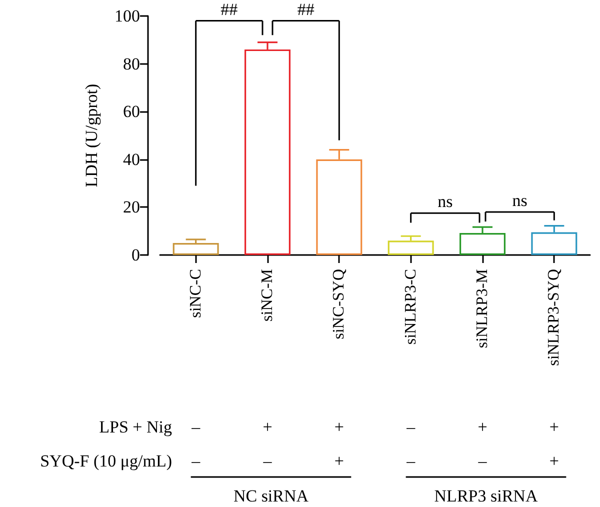  I want to click on text: NLRP3 siRNA, so click(486, 496).